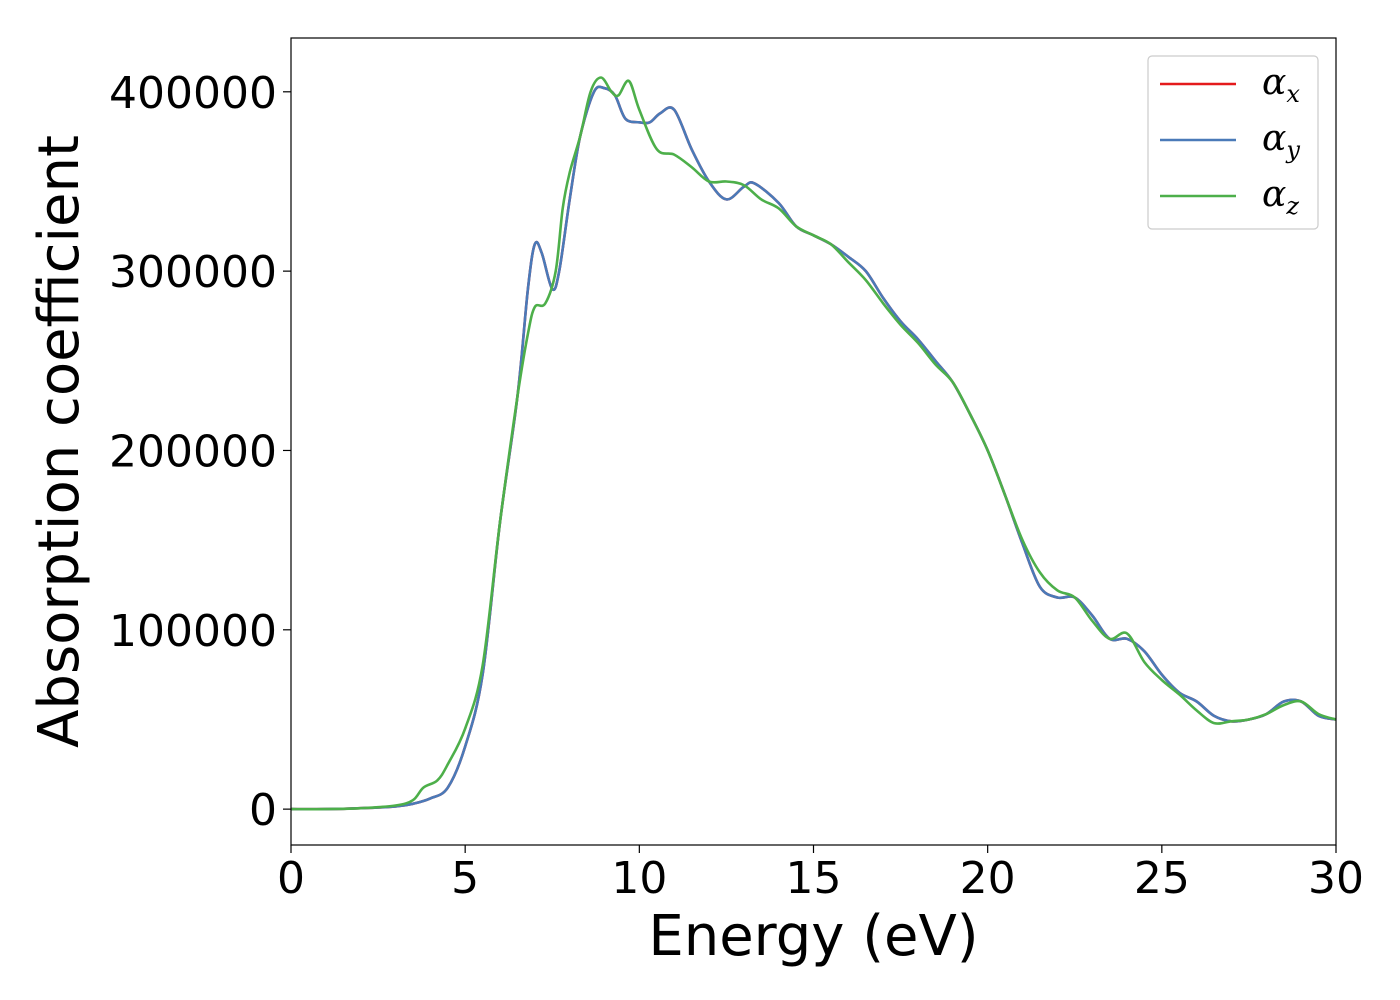 The width and height of the screenshot is (1400, 1000). What do you see at coordinates (193, 451) in the screenshot?
I see `y-tick-label: 200000` at bounding box center [193, 451].